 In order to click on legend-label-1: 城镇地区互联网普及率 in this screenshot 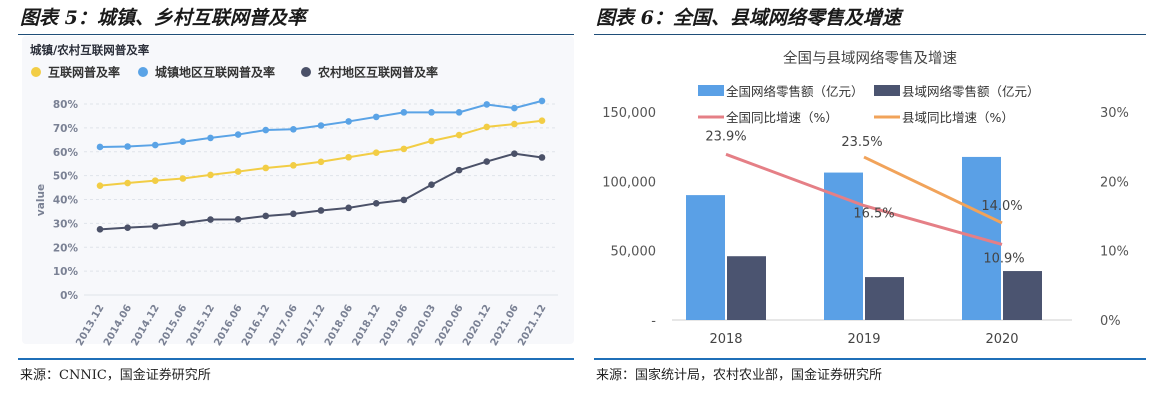, I will do `click(215, 72)`.